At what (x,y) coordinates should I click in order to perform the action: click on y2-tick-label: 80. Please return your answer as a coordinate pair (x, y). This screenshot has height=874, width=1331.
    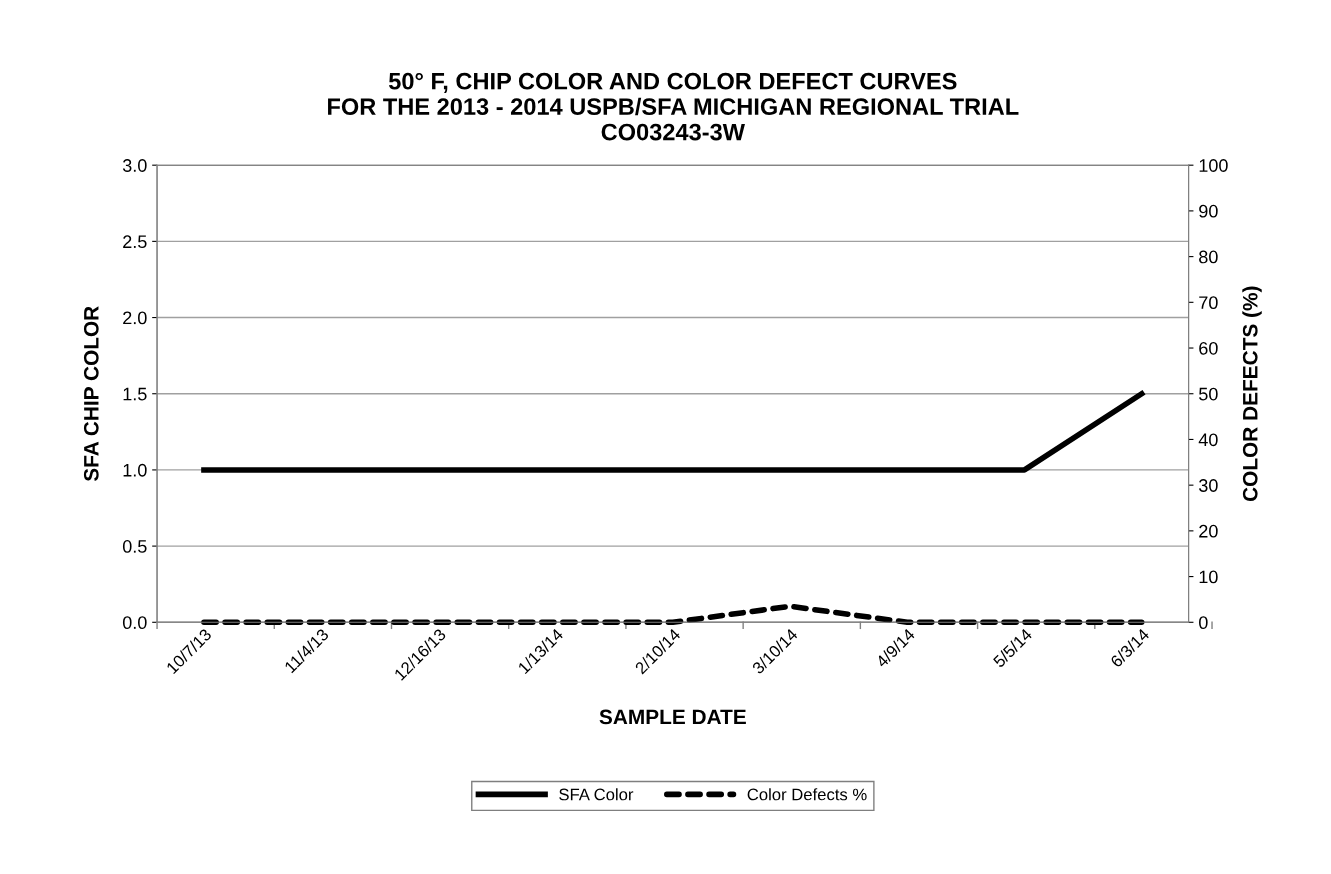
    Looking at the image, I should click on (1208, 257).